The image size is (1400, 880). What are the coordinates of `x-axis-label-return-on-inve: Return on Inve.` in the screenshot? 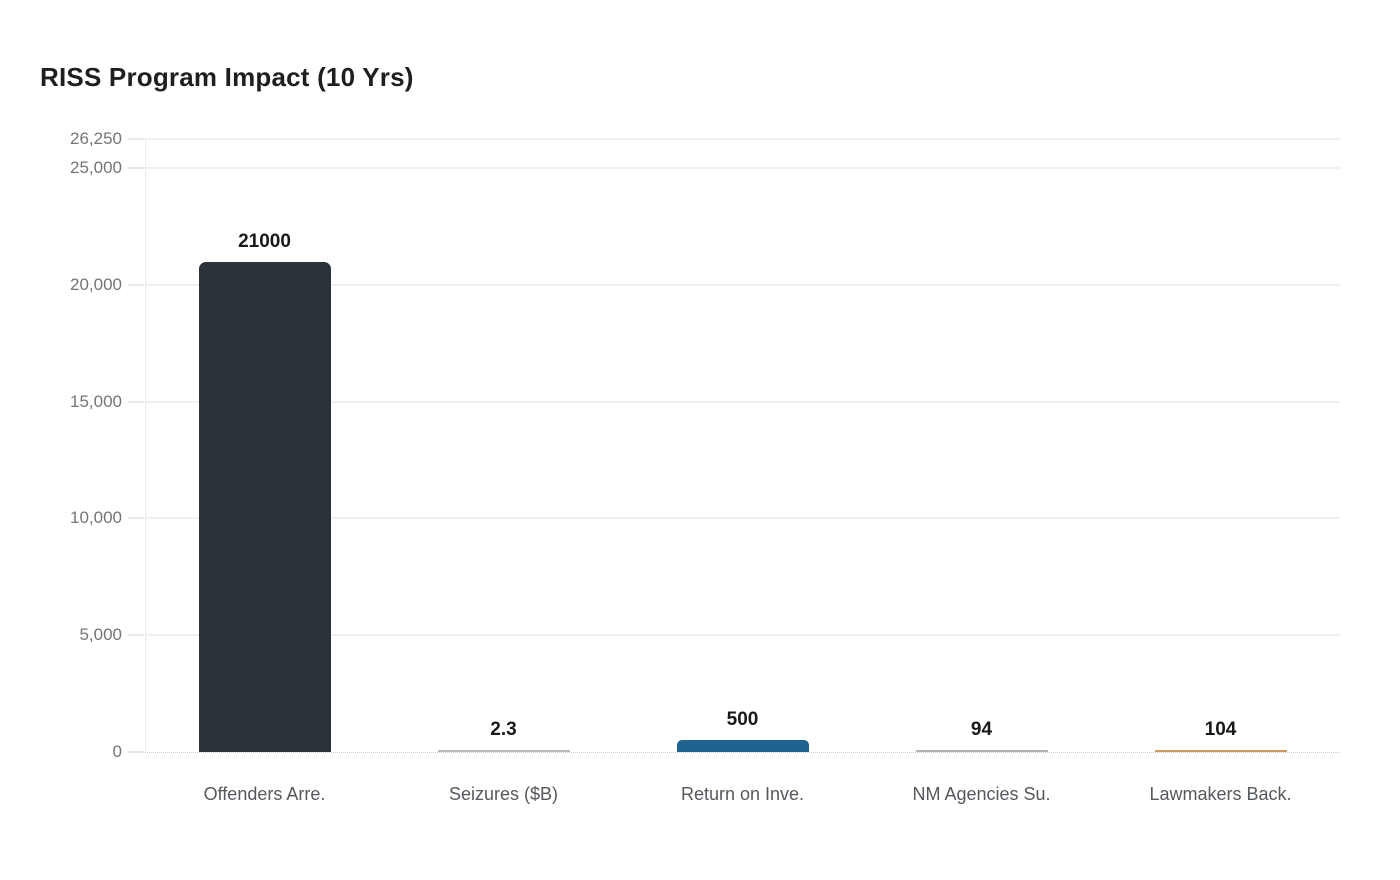 It's located at (742, 794).